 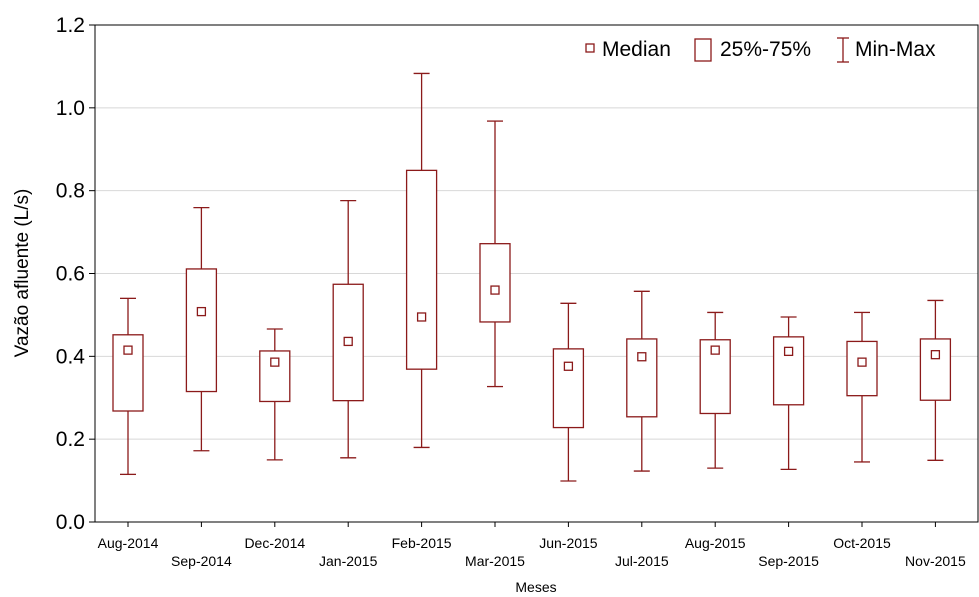 I want to click on box-aug-2014, so click(x=128, y=386).